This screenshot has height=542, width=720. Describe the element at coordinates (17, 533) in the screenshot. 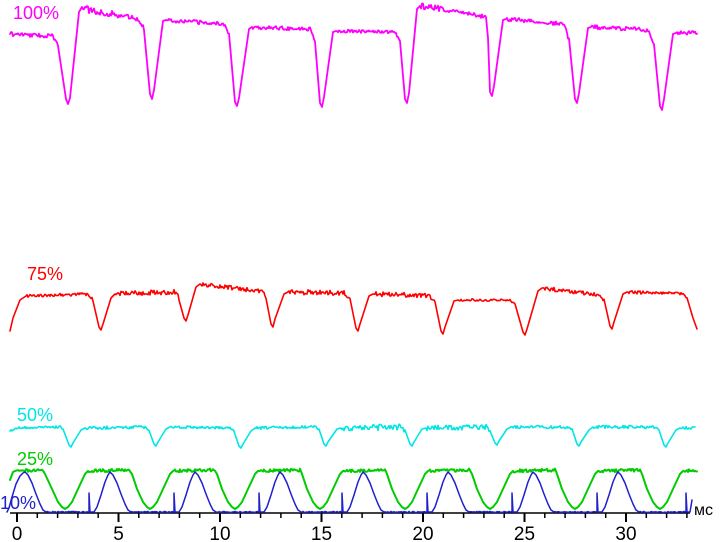

I see `x-tick-label: 0` at that location.